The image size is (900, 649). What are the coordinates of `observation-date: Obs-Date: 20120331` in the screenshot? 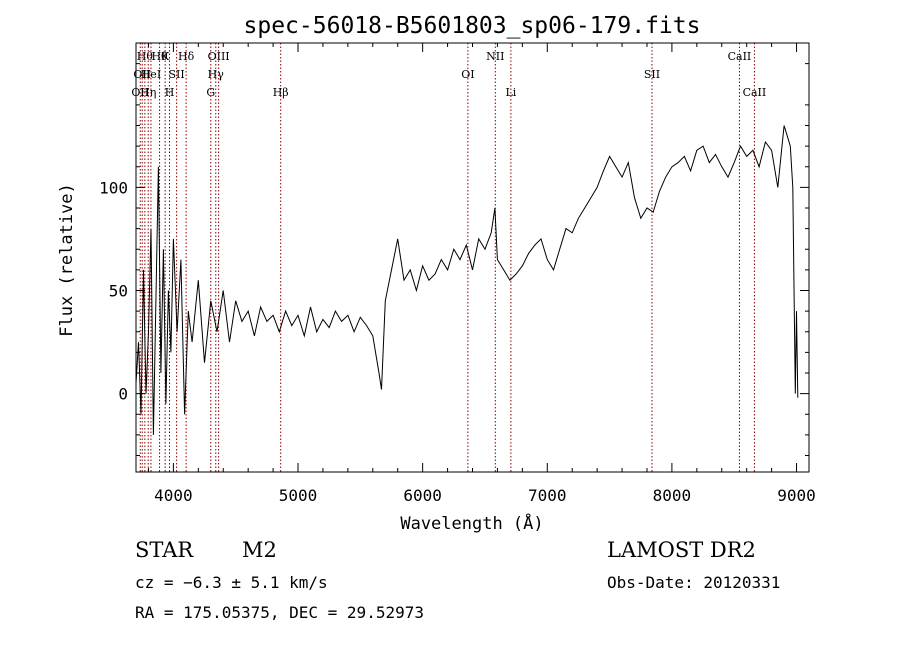 It's located at (694, 582).